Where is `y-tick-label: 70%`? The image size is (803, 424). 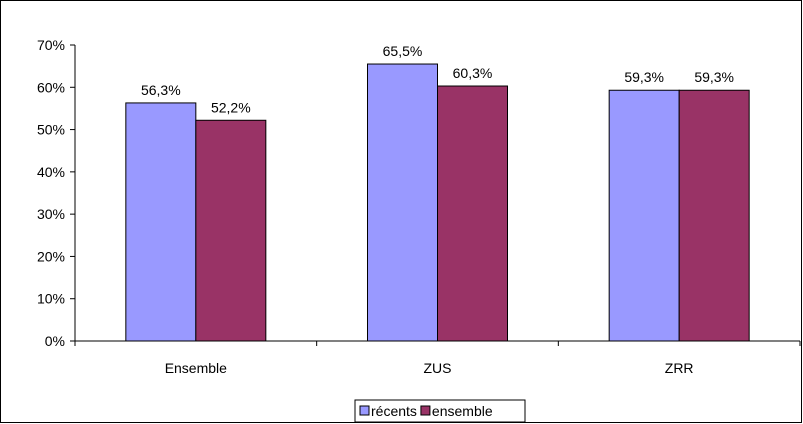
y-tick-label: 70% is located at coordinates (51, 45).